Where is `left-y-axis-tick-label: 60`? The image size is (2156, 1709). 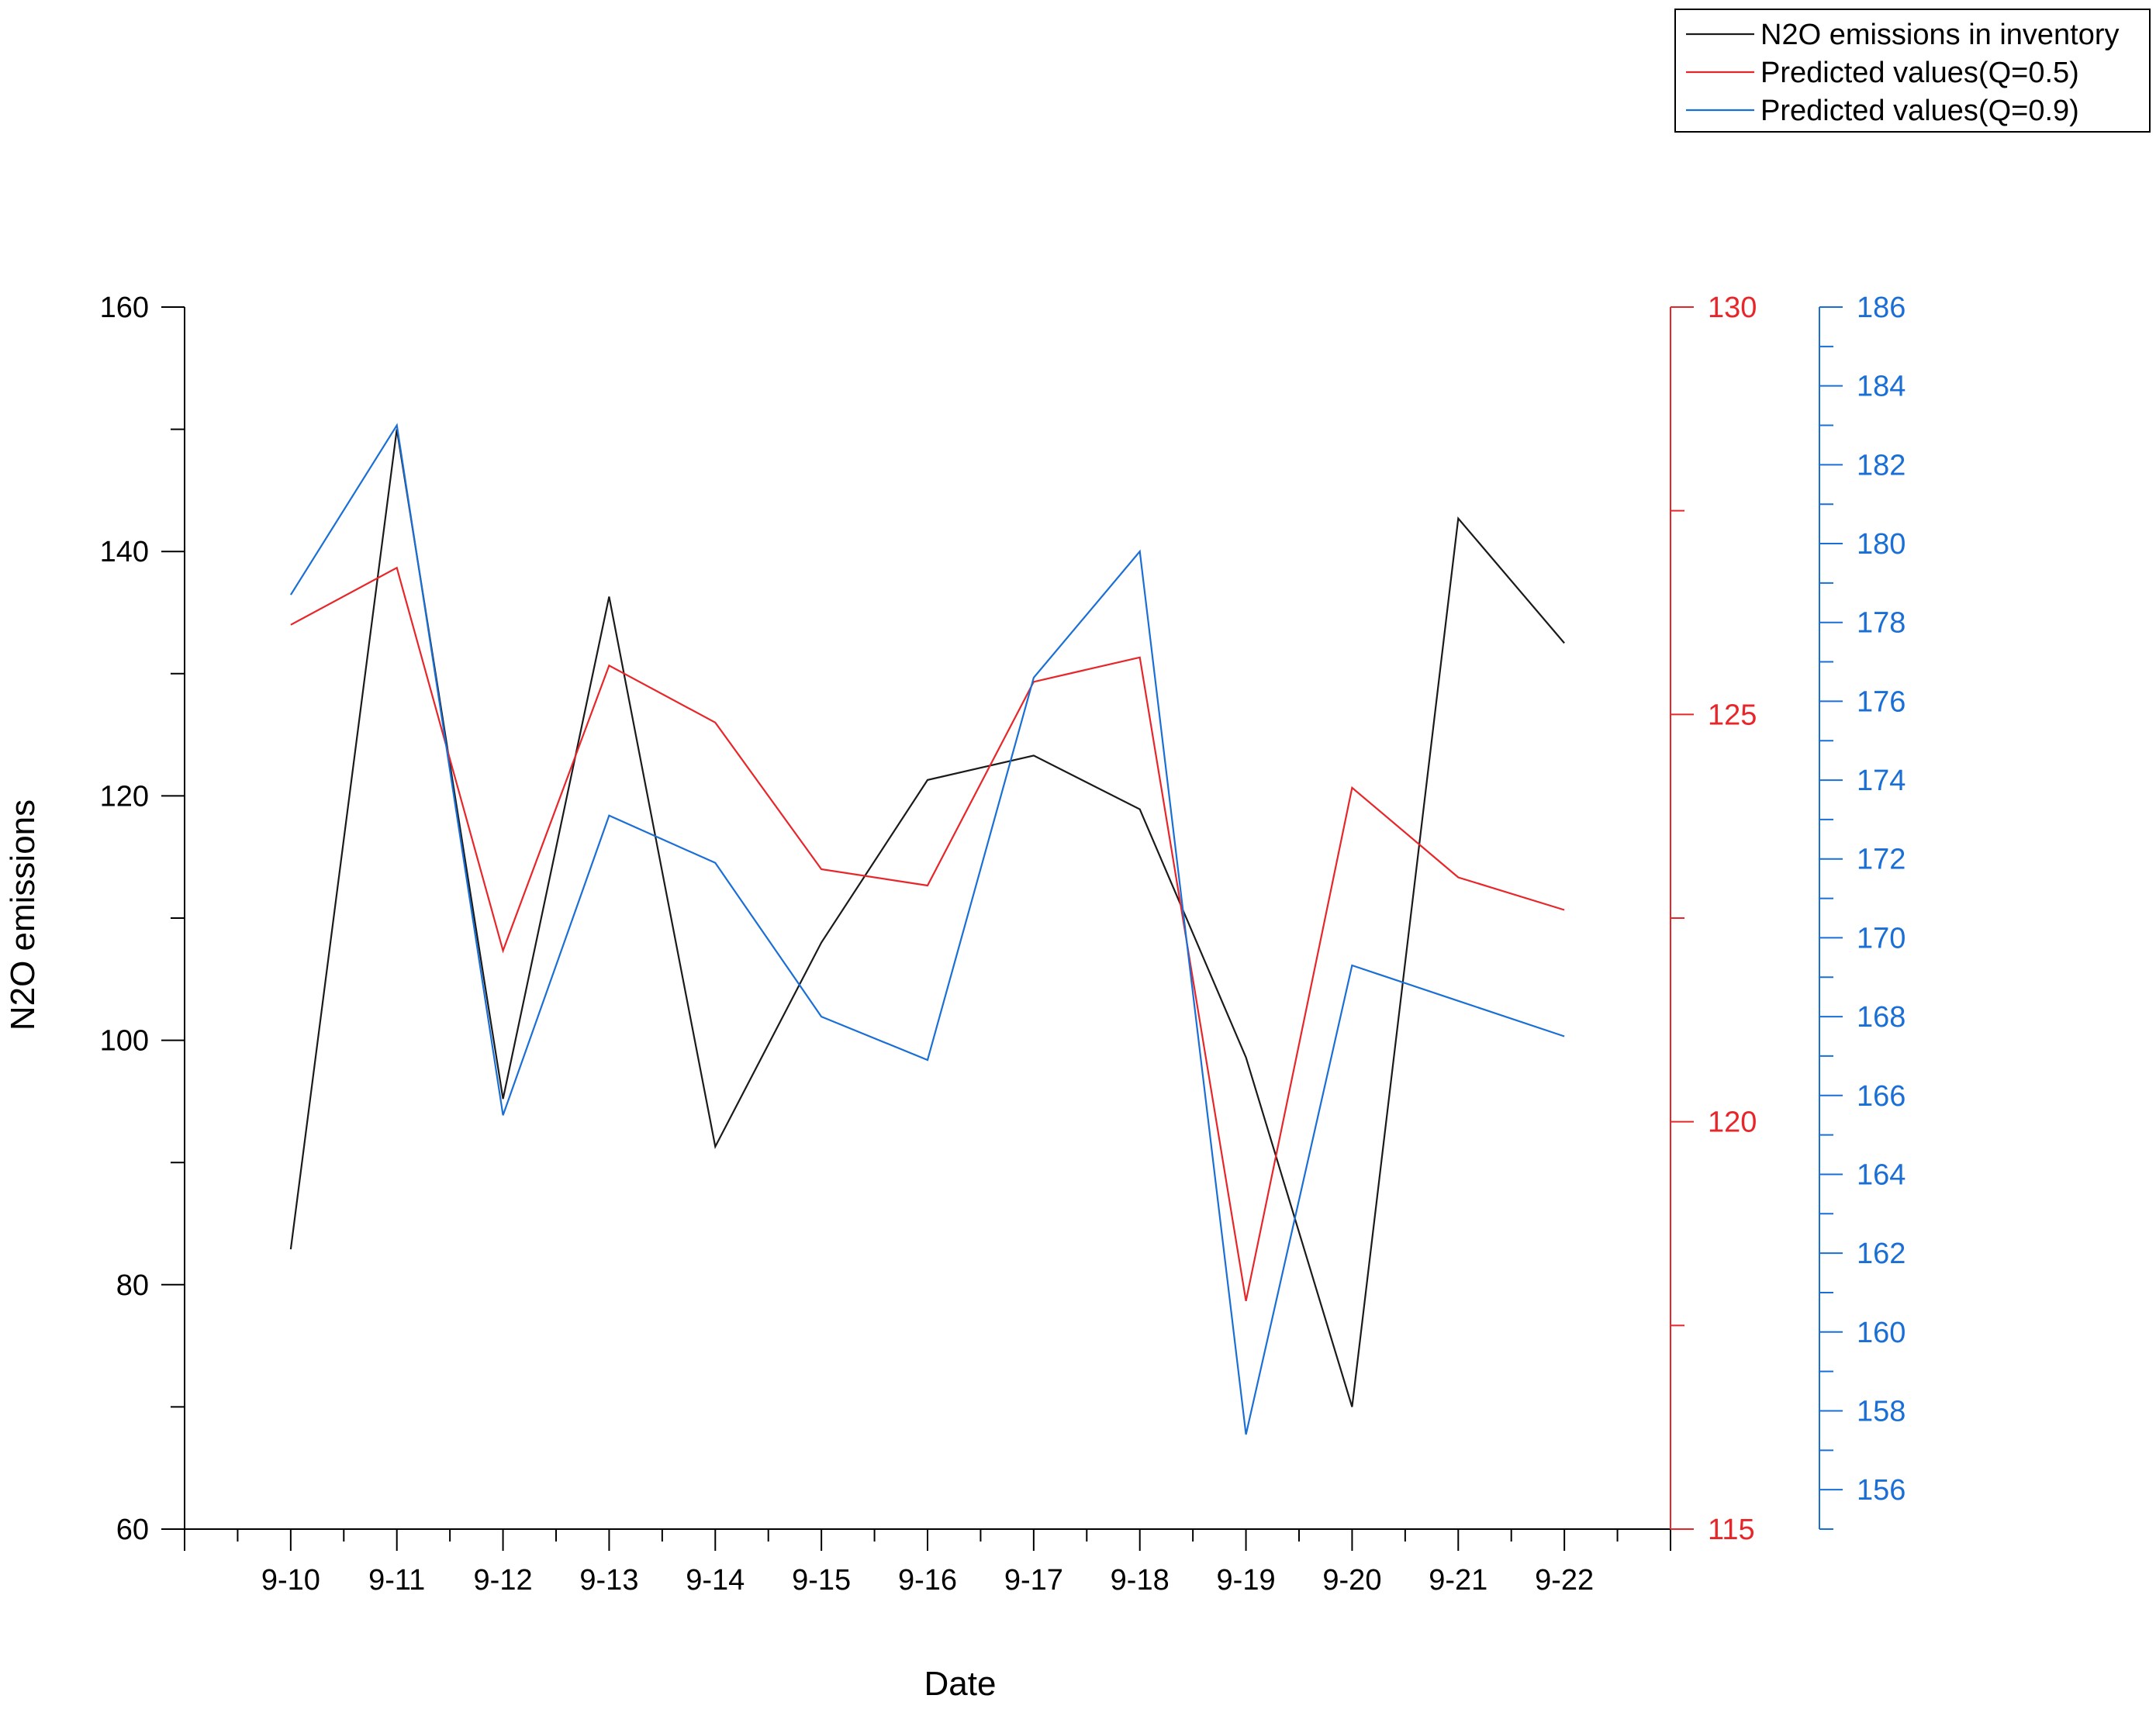 left-y-axis-tick-label: 60 is located at coordinates (132, 1530).